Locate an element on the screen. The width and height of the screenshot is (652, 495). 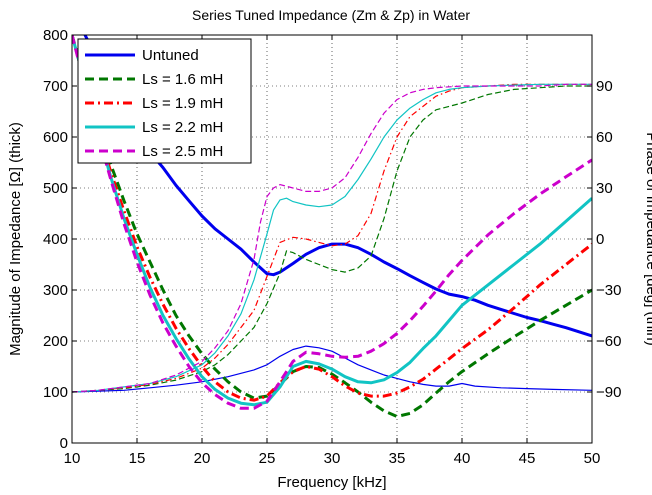
x-tick-label: 35 is located at coordinates (397, 458).